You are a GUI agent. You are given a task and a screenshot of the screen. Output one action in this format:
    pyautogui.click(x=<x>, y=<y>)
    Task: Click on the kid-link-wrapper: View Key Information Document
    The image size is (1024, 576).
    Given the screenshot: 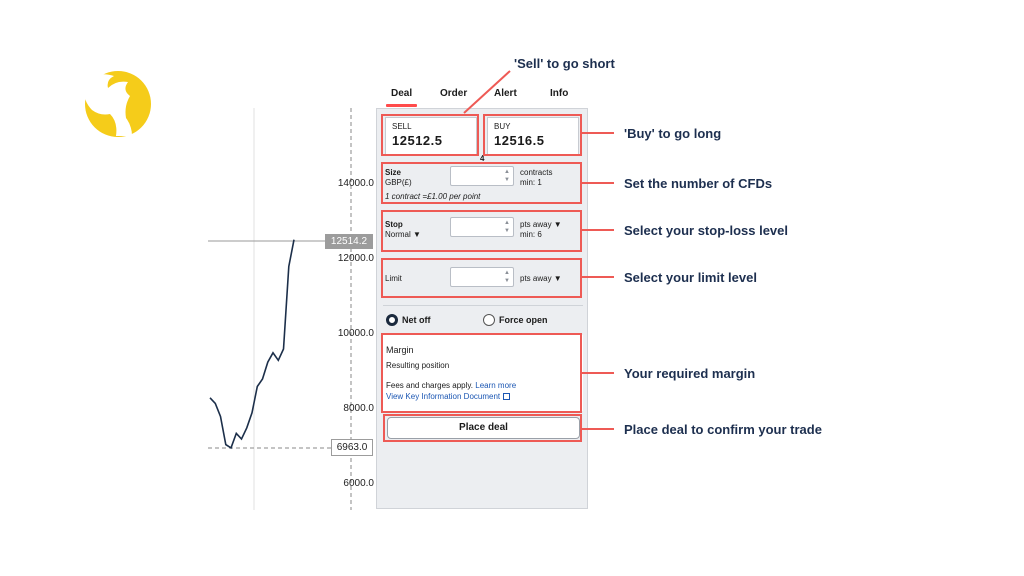 What is the action you would take?
    pyautogui.click(x=448, y=396)
    